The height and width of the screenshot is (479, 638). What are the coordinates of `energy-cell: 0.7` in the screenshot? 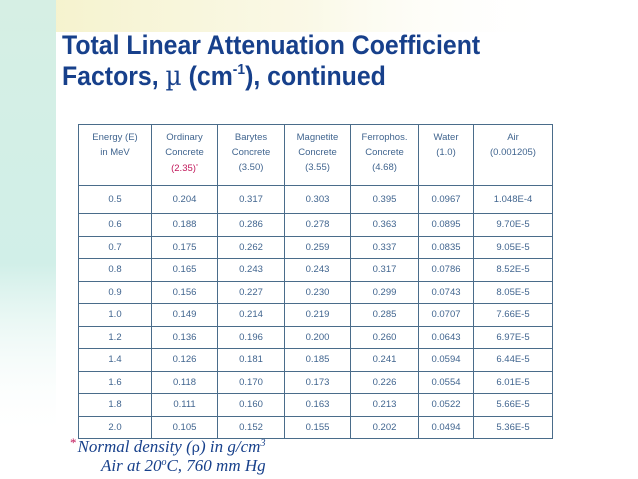 It's located at (115, 247).